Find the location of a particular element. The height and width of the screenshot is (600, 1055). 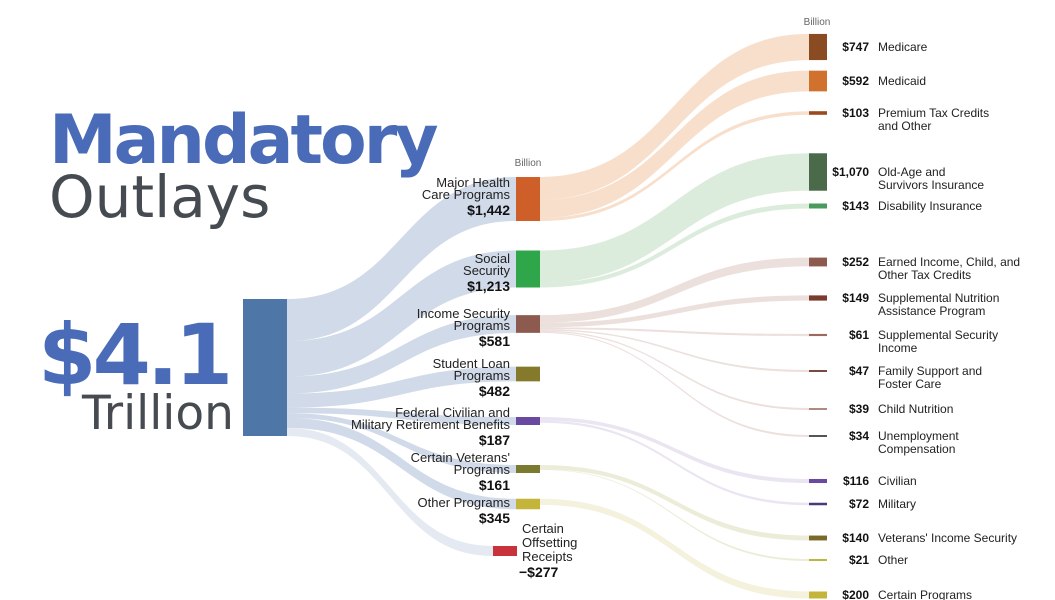

node-premium-tax-credits is located at coordinates (818, 113).